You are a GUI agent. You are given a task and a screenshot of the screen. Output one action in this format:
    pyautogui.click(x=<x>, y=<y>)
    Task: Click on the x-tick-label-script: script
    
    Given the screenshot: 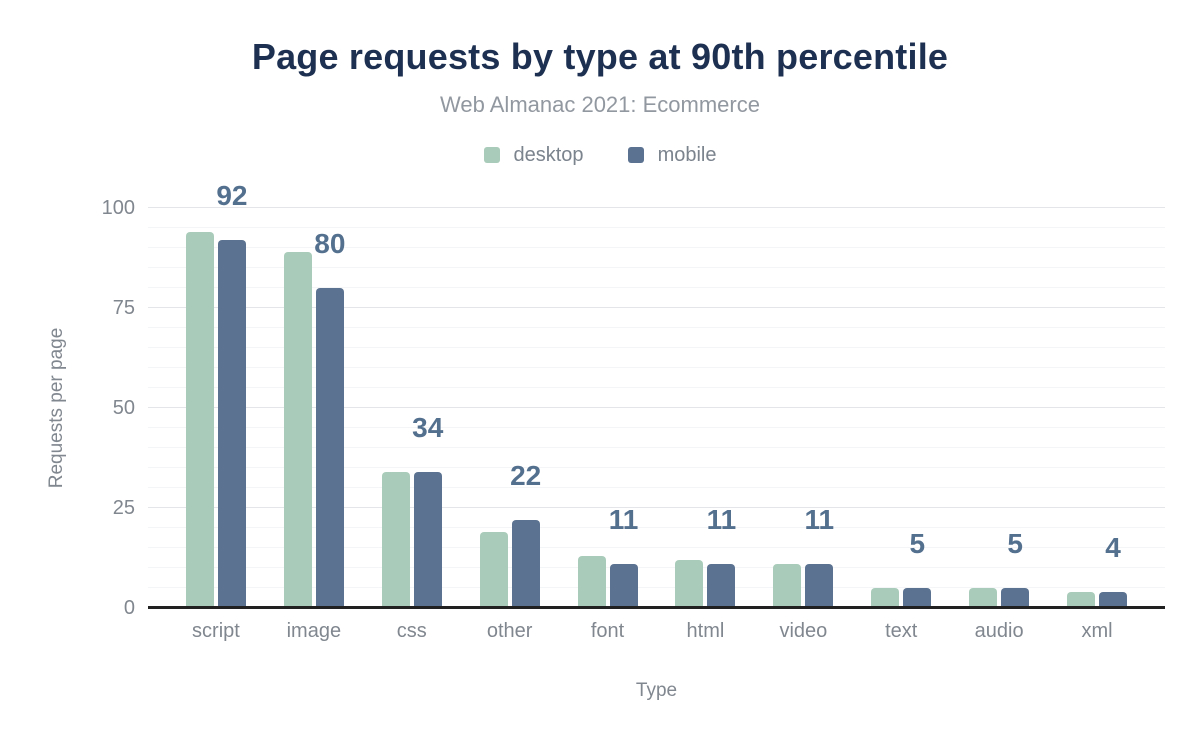 What is the action you would take?
    pyautogui.click(x=216, y=631)
    